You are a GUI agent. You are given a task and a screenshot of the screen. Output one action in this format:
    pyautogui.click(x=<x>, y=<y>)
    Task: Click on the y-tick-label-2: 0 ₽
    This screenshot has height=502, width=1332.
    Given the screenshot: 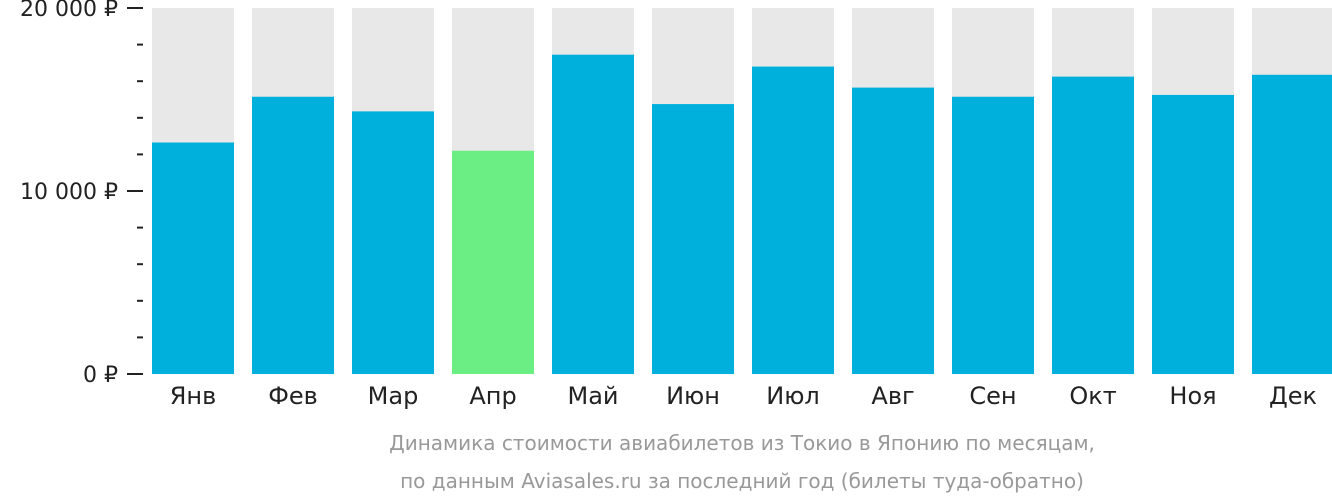 What is the action you would take?
    pyautogui.click(x=100, y=375)
    